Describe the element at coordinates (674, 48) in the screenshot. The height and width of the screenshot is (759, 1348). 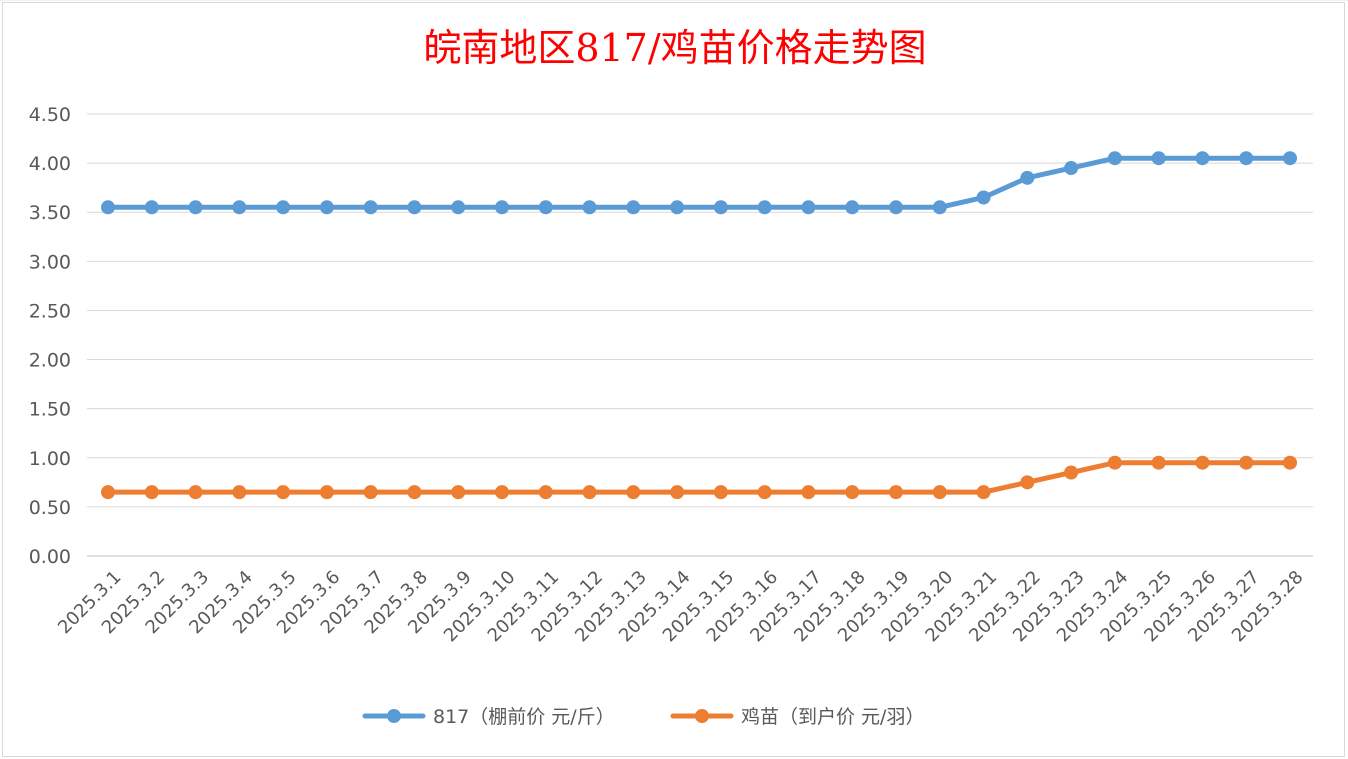
I see `chart-title: 皖南地区817/鸡苗价格走势图` at that location.